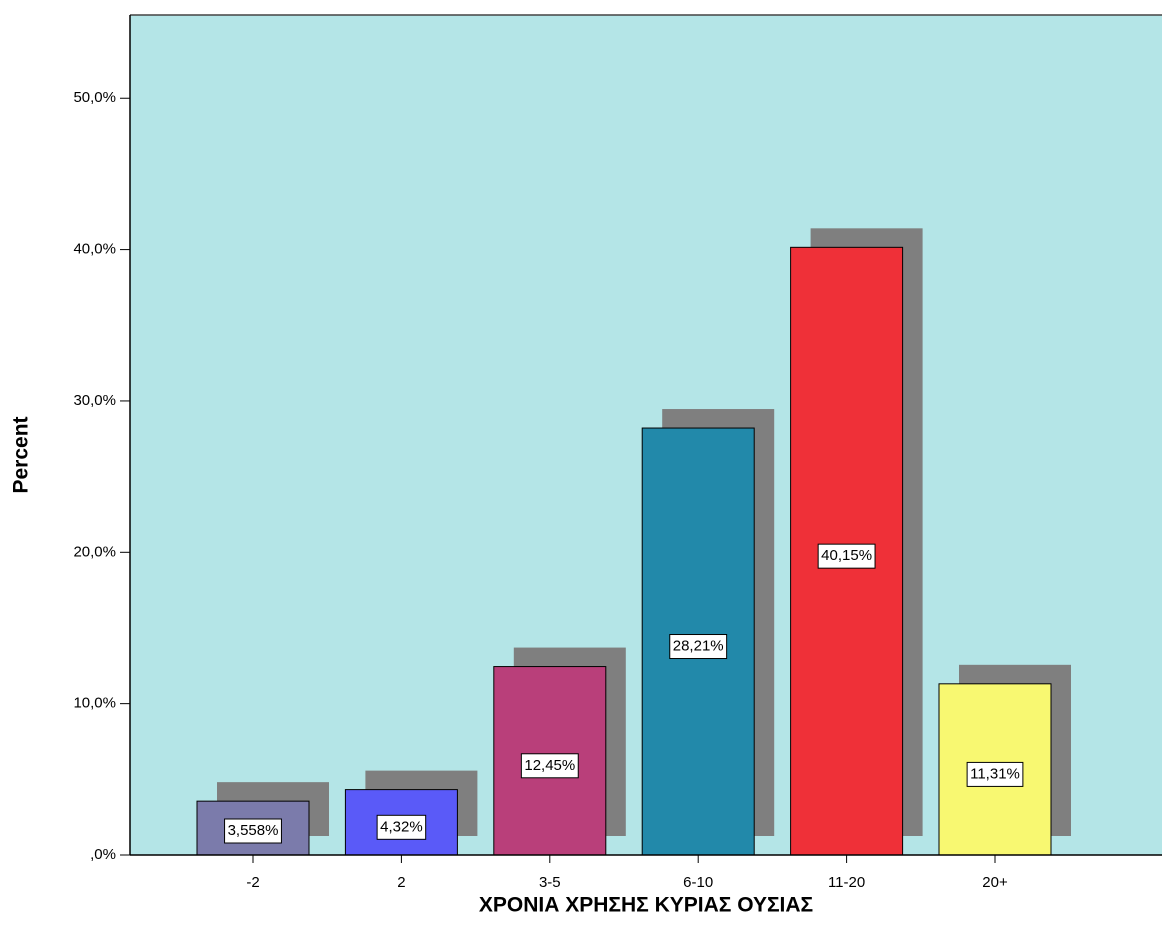 This screenshot has height=938, width=1162. Describe the element at coordinates (21, 454) in the screenshot. I see `y-axis-title: Percent` at that location.